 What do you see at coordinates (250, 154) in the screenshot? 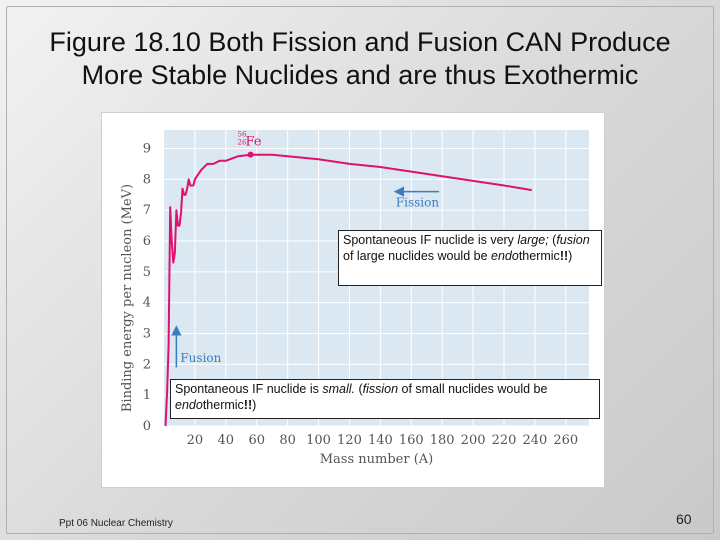
I see `fe-56-marker` at bounding box center [250, 154].